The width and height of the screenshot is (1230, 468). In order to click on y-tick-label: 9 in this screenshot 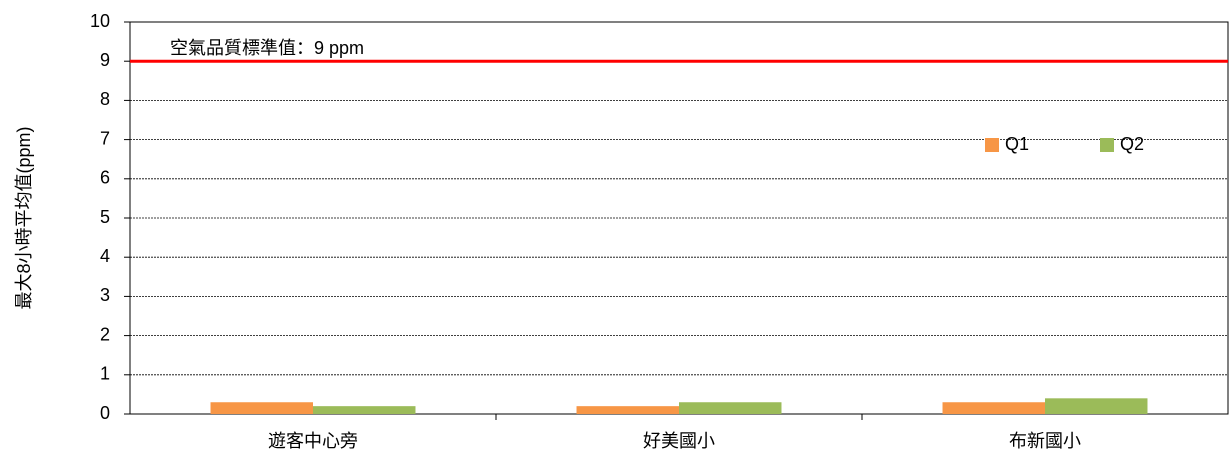, I will do `click(105, 60)`.